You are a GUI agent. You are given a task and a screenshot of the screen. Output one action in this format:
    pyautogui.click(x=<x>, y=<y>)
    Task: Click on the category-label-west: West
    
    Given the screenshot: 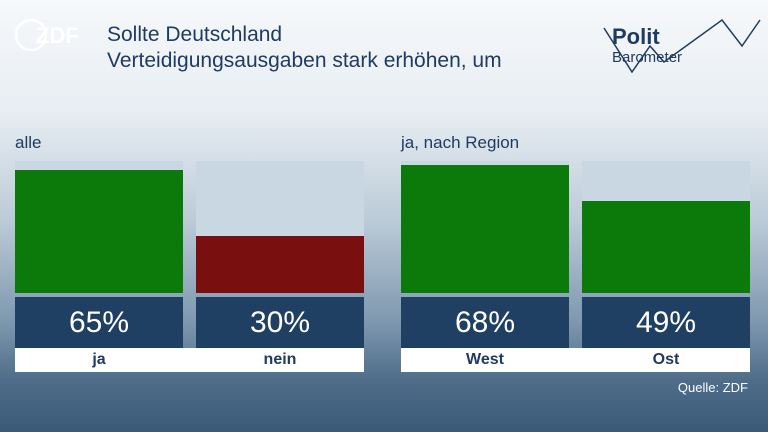 What is the action you would take?
    pyautogui.click(x=485, y=359)
    